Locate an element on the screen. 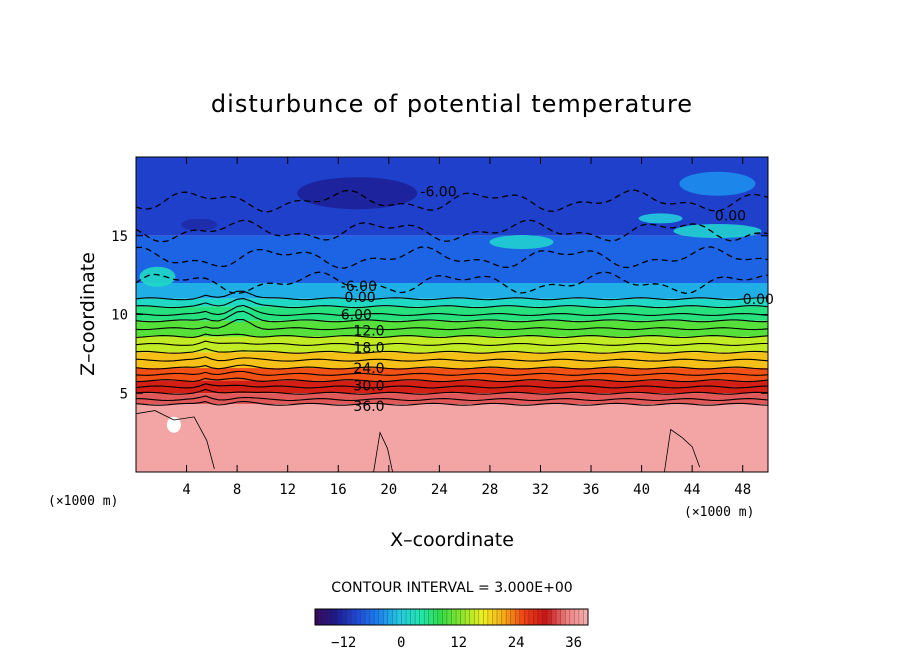 This screenshot has height=654, width=904. y-axis-label: Z–coordinate is located at coordinates (88, 314).